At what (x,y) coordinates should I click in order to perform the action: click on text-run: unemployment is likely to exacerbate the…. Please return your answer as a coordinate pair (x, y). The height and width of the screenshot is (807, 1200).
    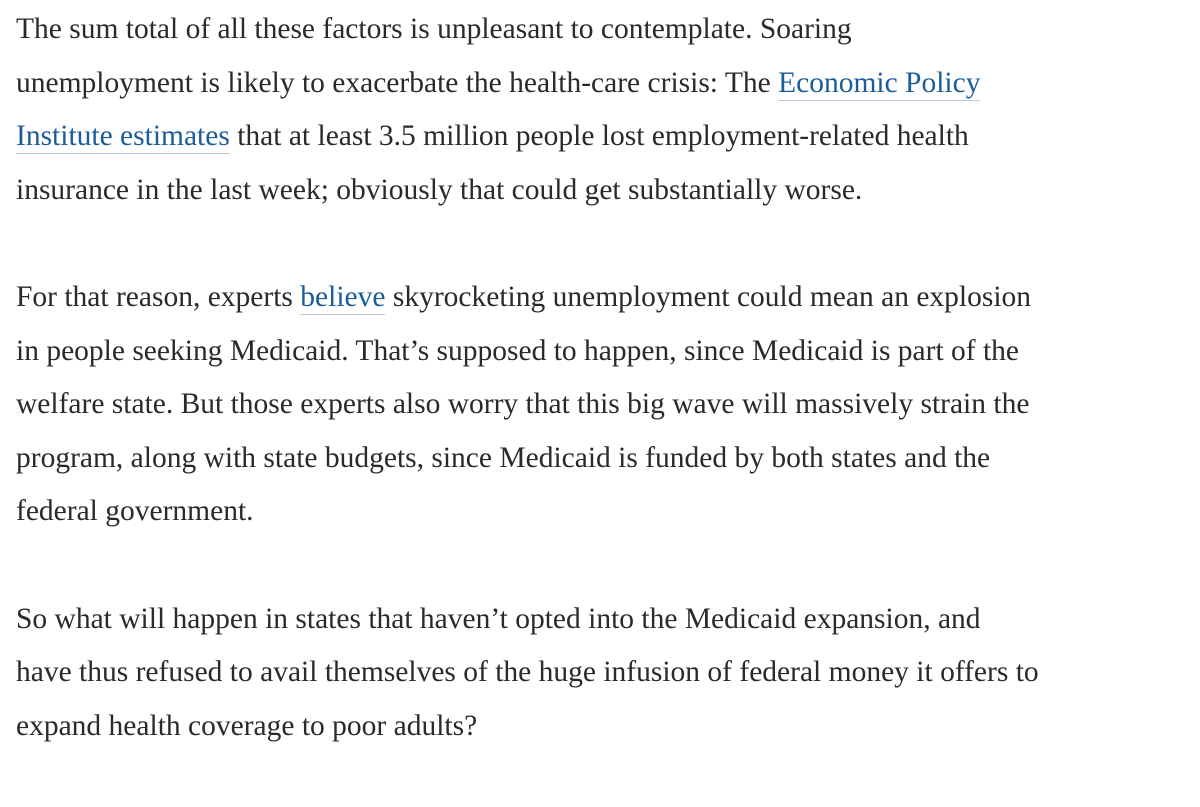
    Looking at the image, I should click on (397, 82).